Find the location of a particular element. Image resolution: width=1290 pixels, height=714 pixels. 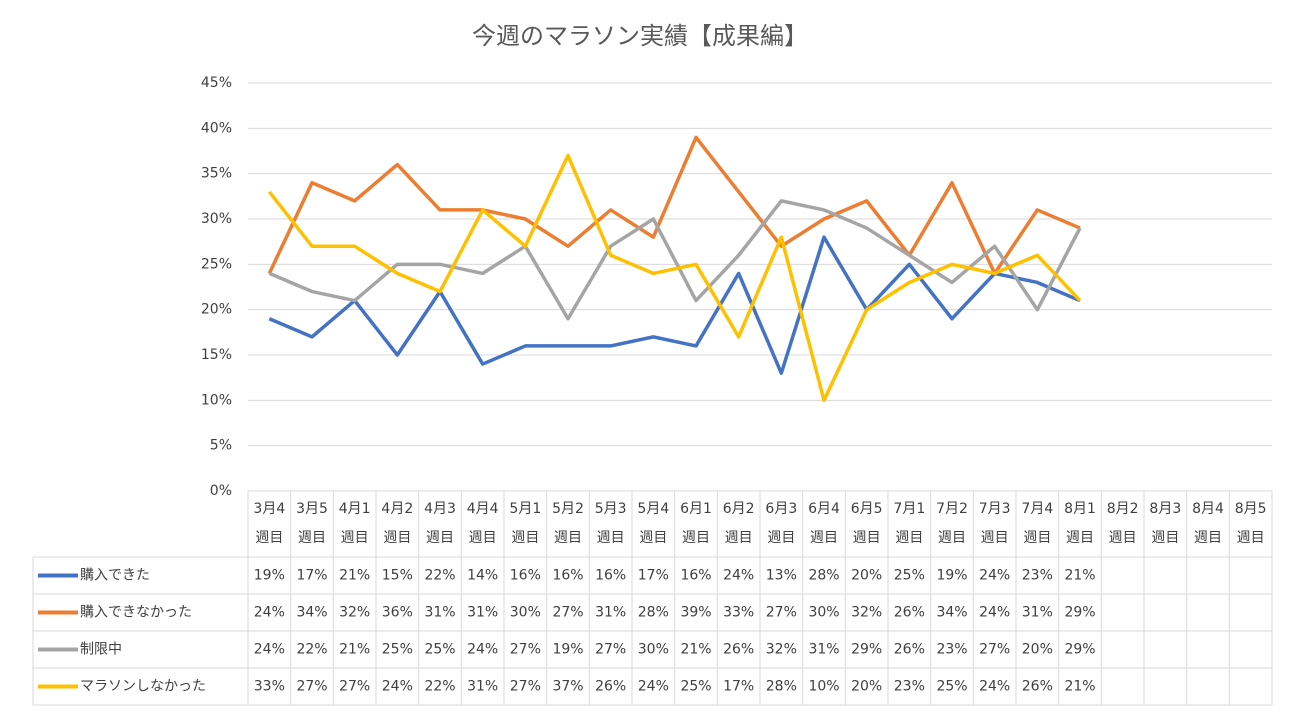

x-tick-label: 6月4 週目 is located at coordinates (824, 523).